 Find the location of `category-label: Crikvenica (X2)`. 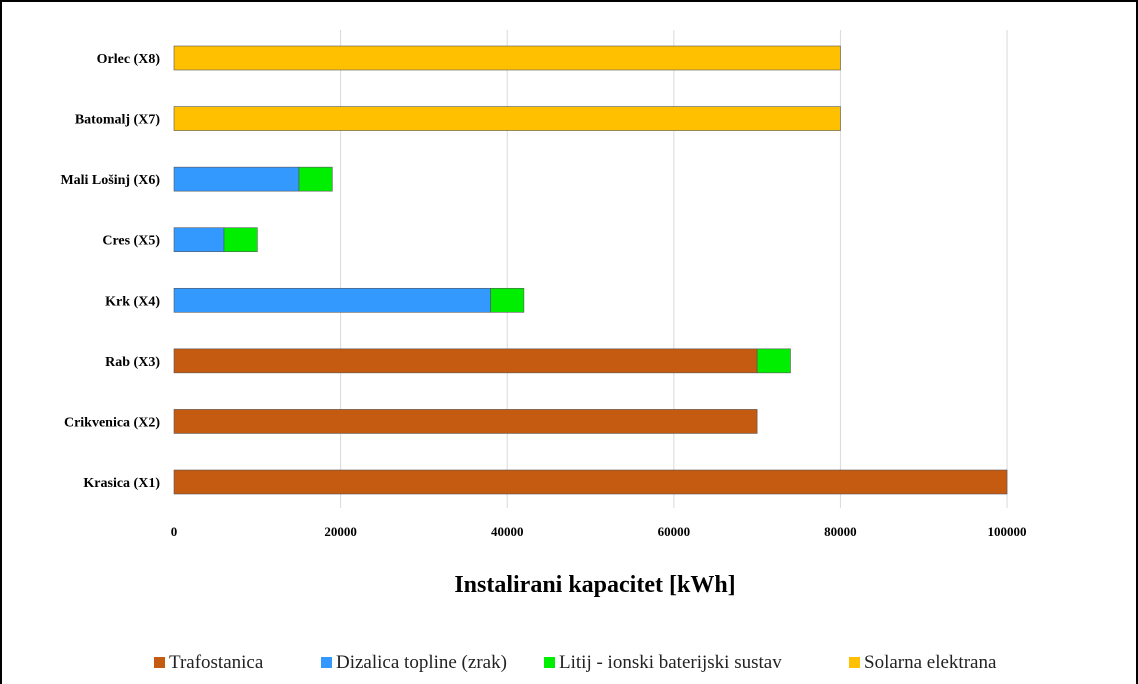

category-label: Crikvenica (X2) is located at coordinates (112, 422).